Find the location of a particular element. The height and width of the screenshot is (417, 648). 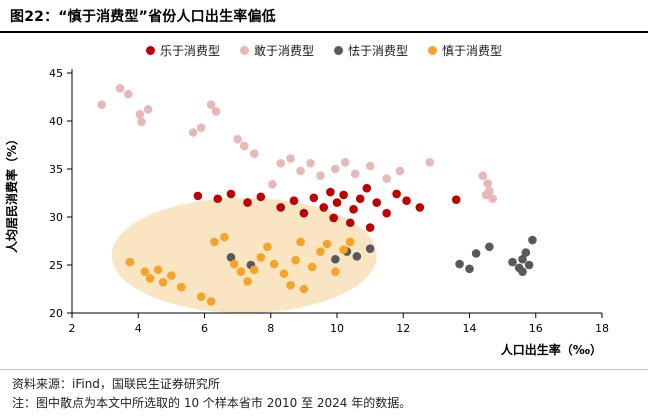

x-tick-label: 14 is located at coordinates (470, 328).